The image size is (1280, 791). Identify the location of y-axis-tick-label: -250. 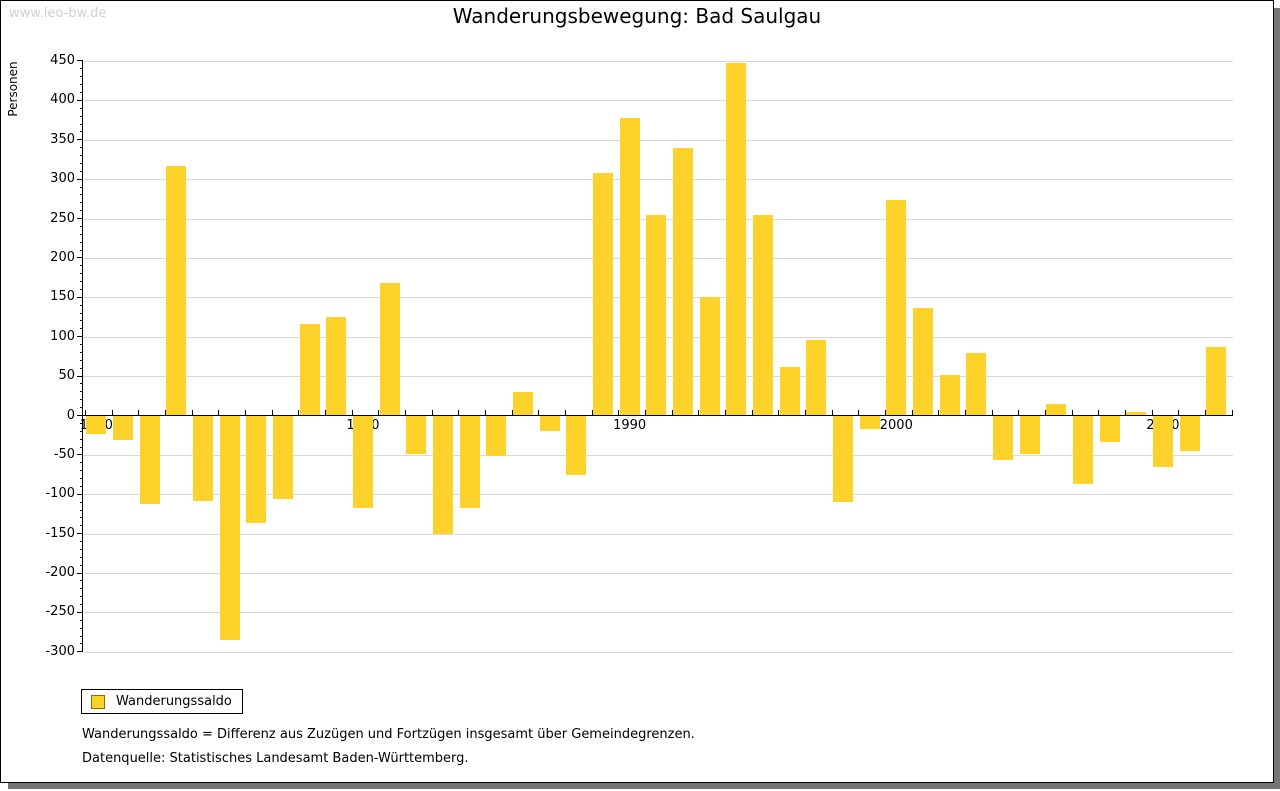
(60, 612).